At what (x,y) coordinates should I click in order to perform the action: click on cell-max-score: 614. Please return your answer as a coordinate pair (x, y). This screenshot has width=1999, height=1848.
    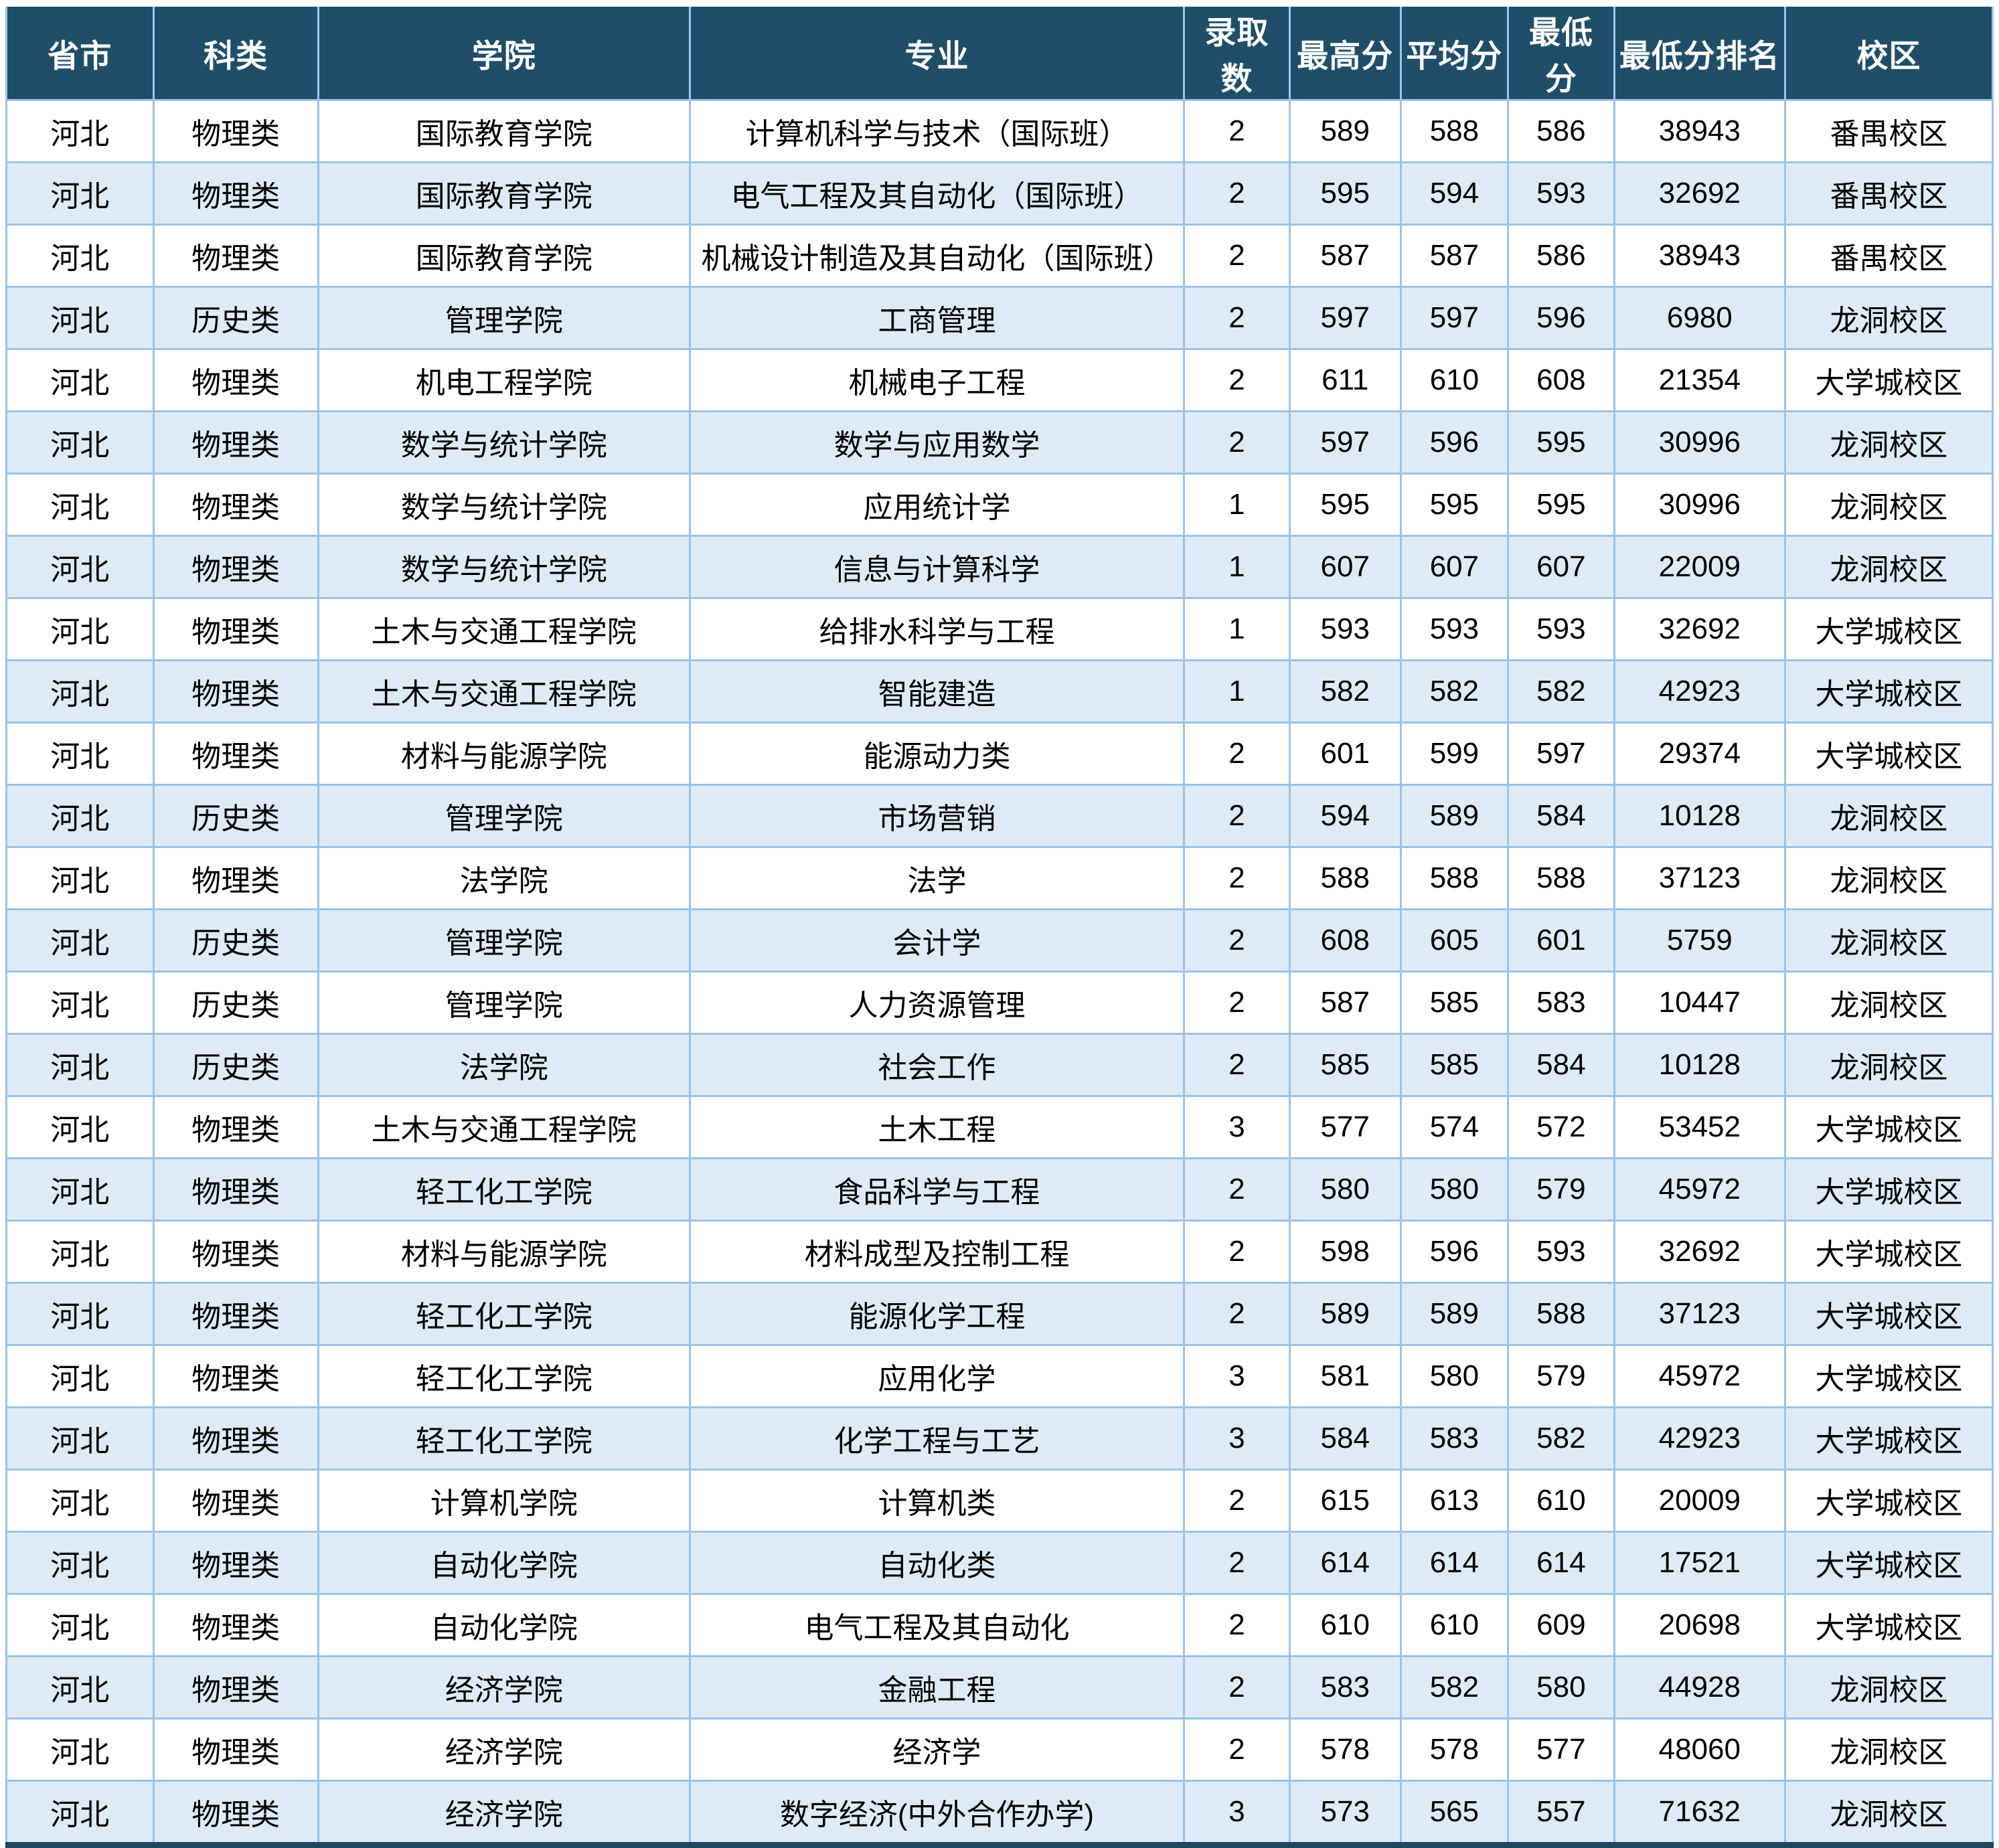
    Looking at the image, I should click on (1345, 1563).